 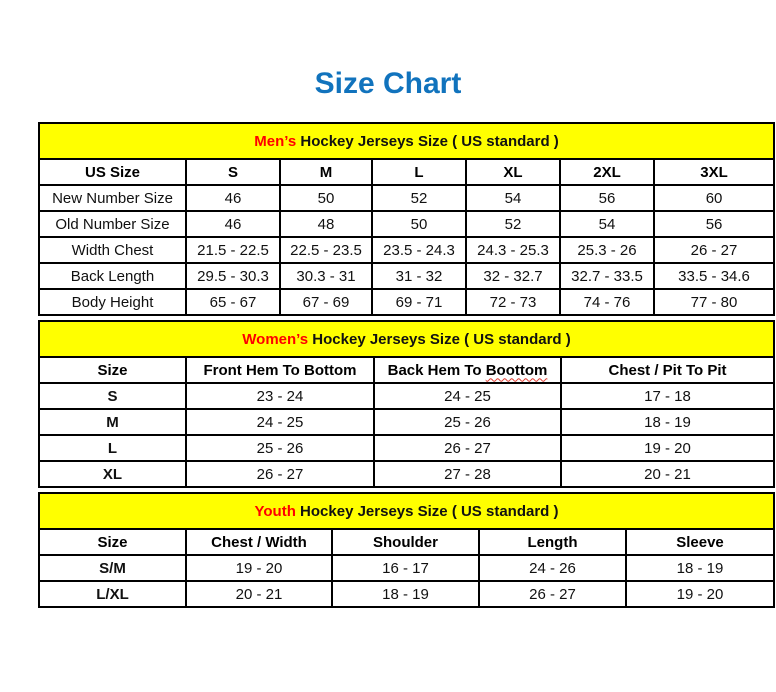 I want to click on table-row: M 24 - 25 25 - 26 18 - 19, so click(x=407, y=422).